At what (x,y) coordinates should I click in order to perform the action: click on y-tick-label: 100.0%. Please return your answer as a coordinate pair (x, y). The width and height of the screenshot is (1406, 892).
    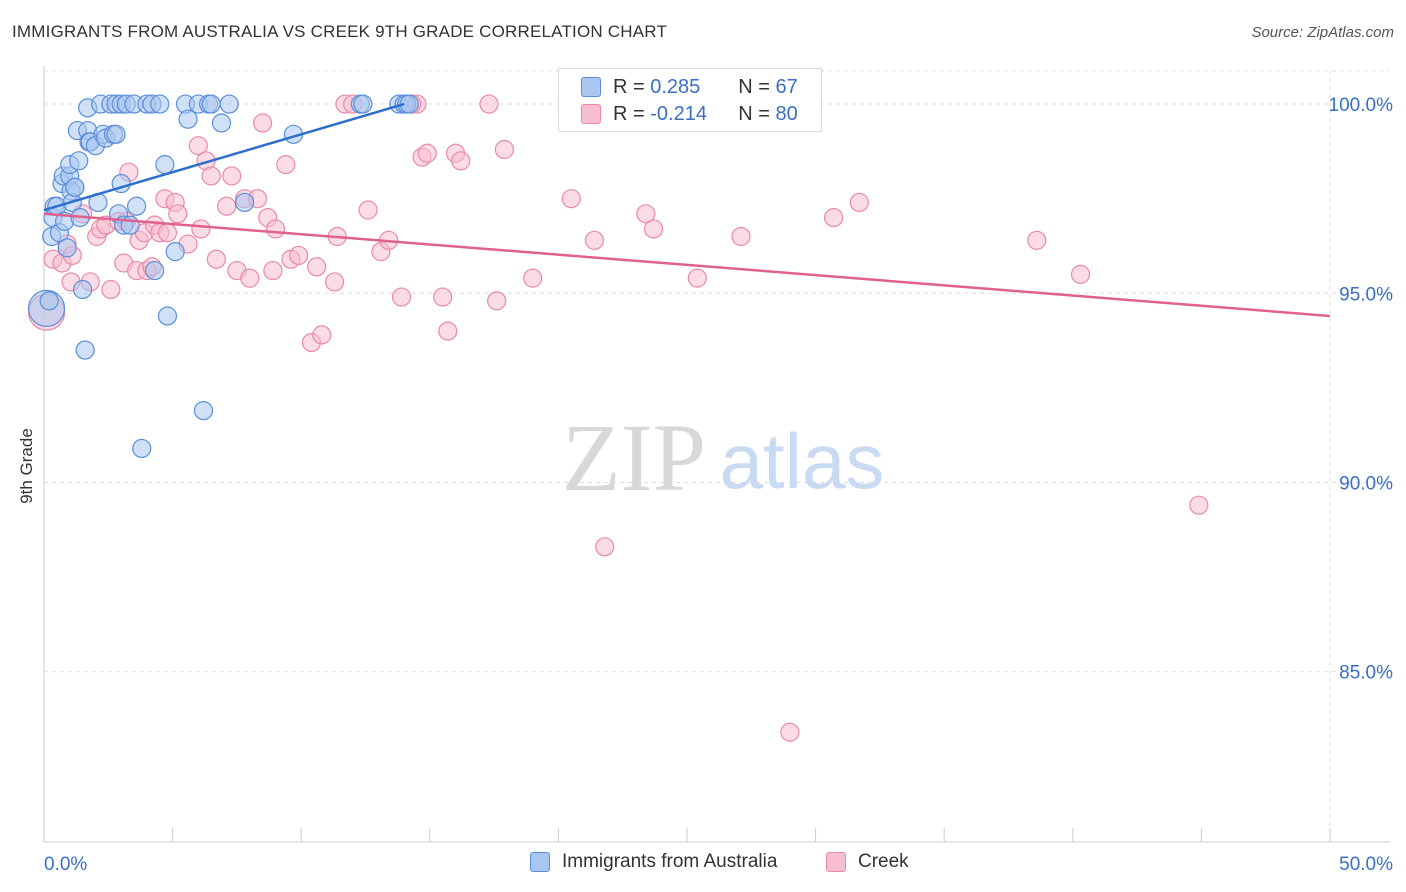
    Looking at the image, I should click on (1361, 105).